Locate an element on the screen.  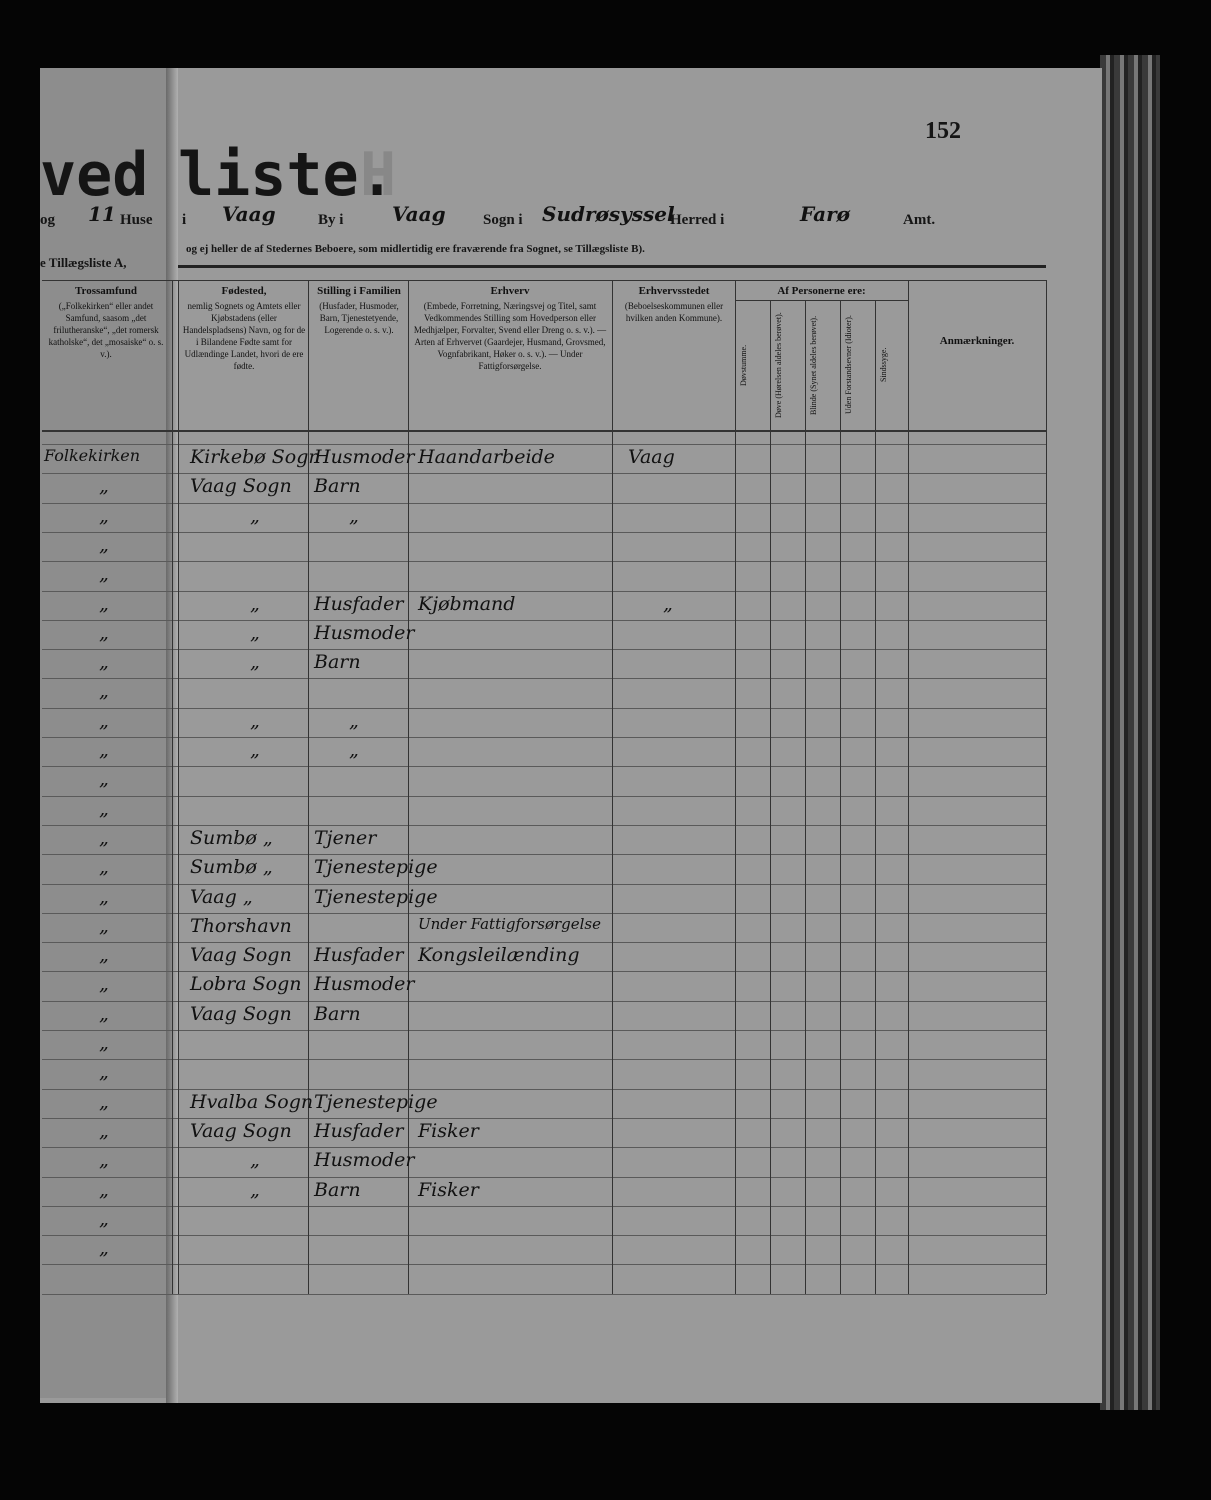
sub-header: Døve (Hørelsen aldeles berøvet). is located at coordinates (778, 365).